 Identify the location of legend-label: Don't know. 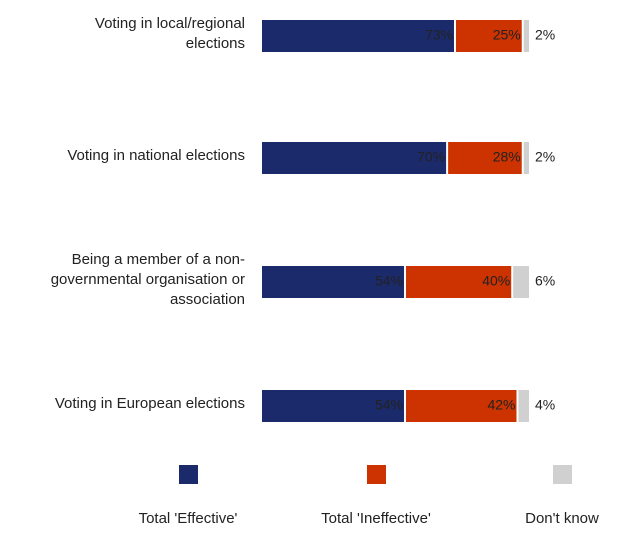
(562, 518).